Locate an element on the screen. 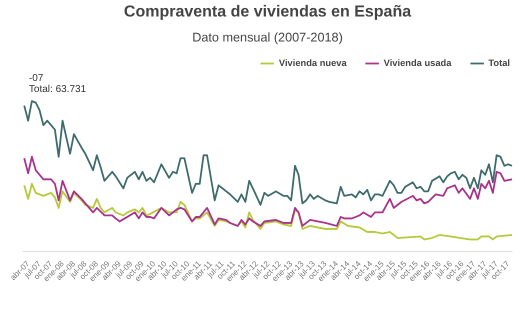 The width and height of the screenshot is (525, 328). legend-label: Total is located at coordinates (499, 63).